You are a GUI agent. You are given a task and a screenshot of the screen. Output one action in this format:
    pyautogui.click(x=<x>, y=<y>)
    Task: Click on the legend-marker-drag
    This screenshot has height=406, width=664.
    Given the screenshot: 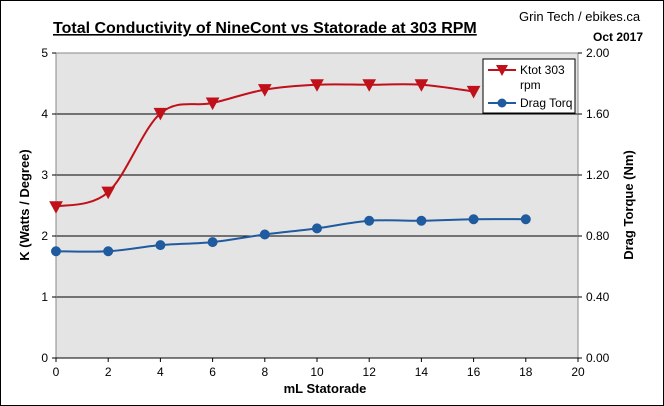 What is the action you would take?
    pyautogui.click(x=502, y=103)
    